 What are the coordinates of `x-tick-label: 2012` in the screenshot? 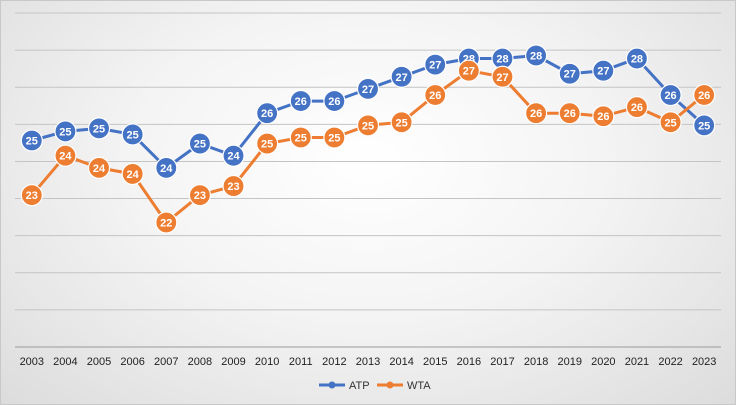 It's located at (334, 362).